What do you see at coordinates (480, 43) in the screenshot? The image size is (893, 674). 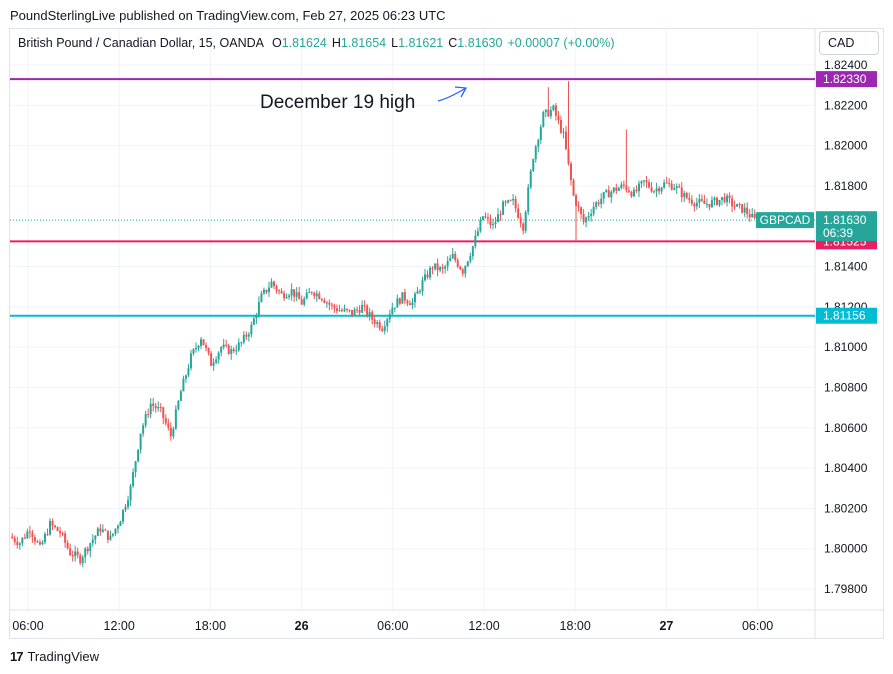 I see `close-value: 1.81630` at bounding box center [480, 43].